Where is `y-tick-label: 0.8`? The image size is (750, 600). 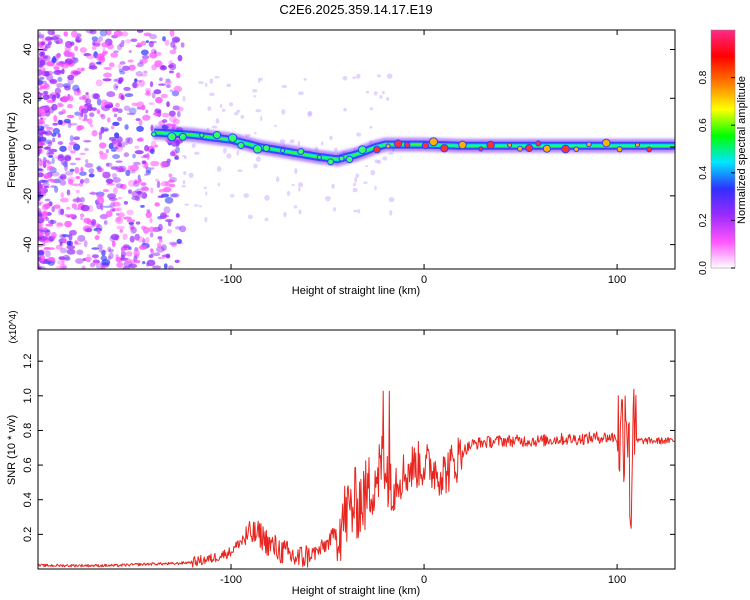
y-tick-label: 0.8 is located at coordinates (28, 430).